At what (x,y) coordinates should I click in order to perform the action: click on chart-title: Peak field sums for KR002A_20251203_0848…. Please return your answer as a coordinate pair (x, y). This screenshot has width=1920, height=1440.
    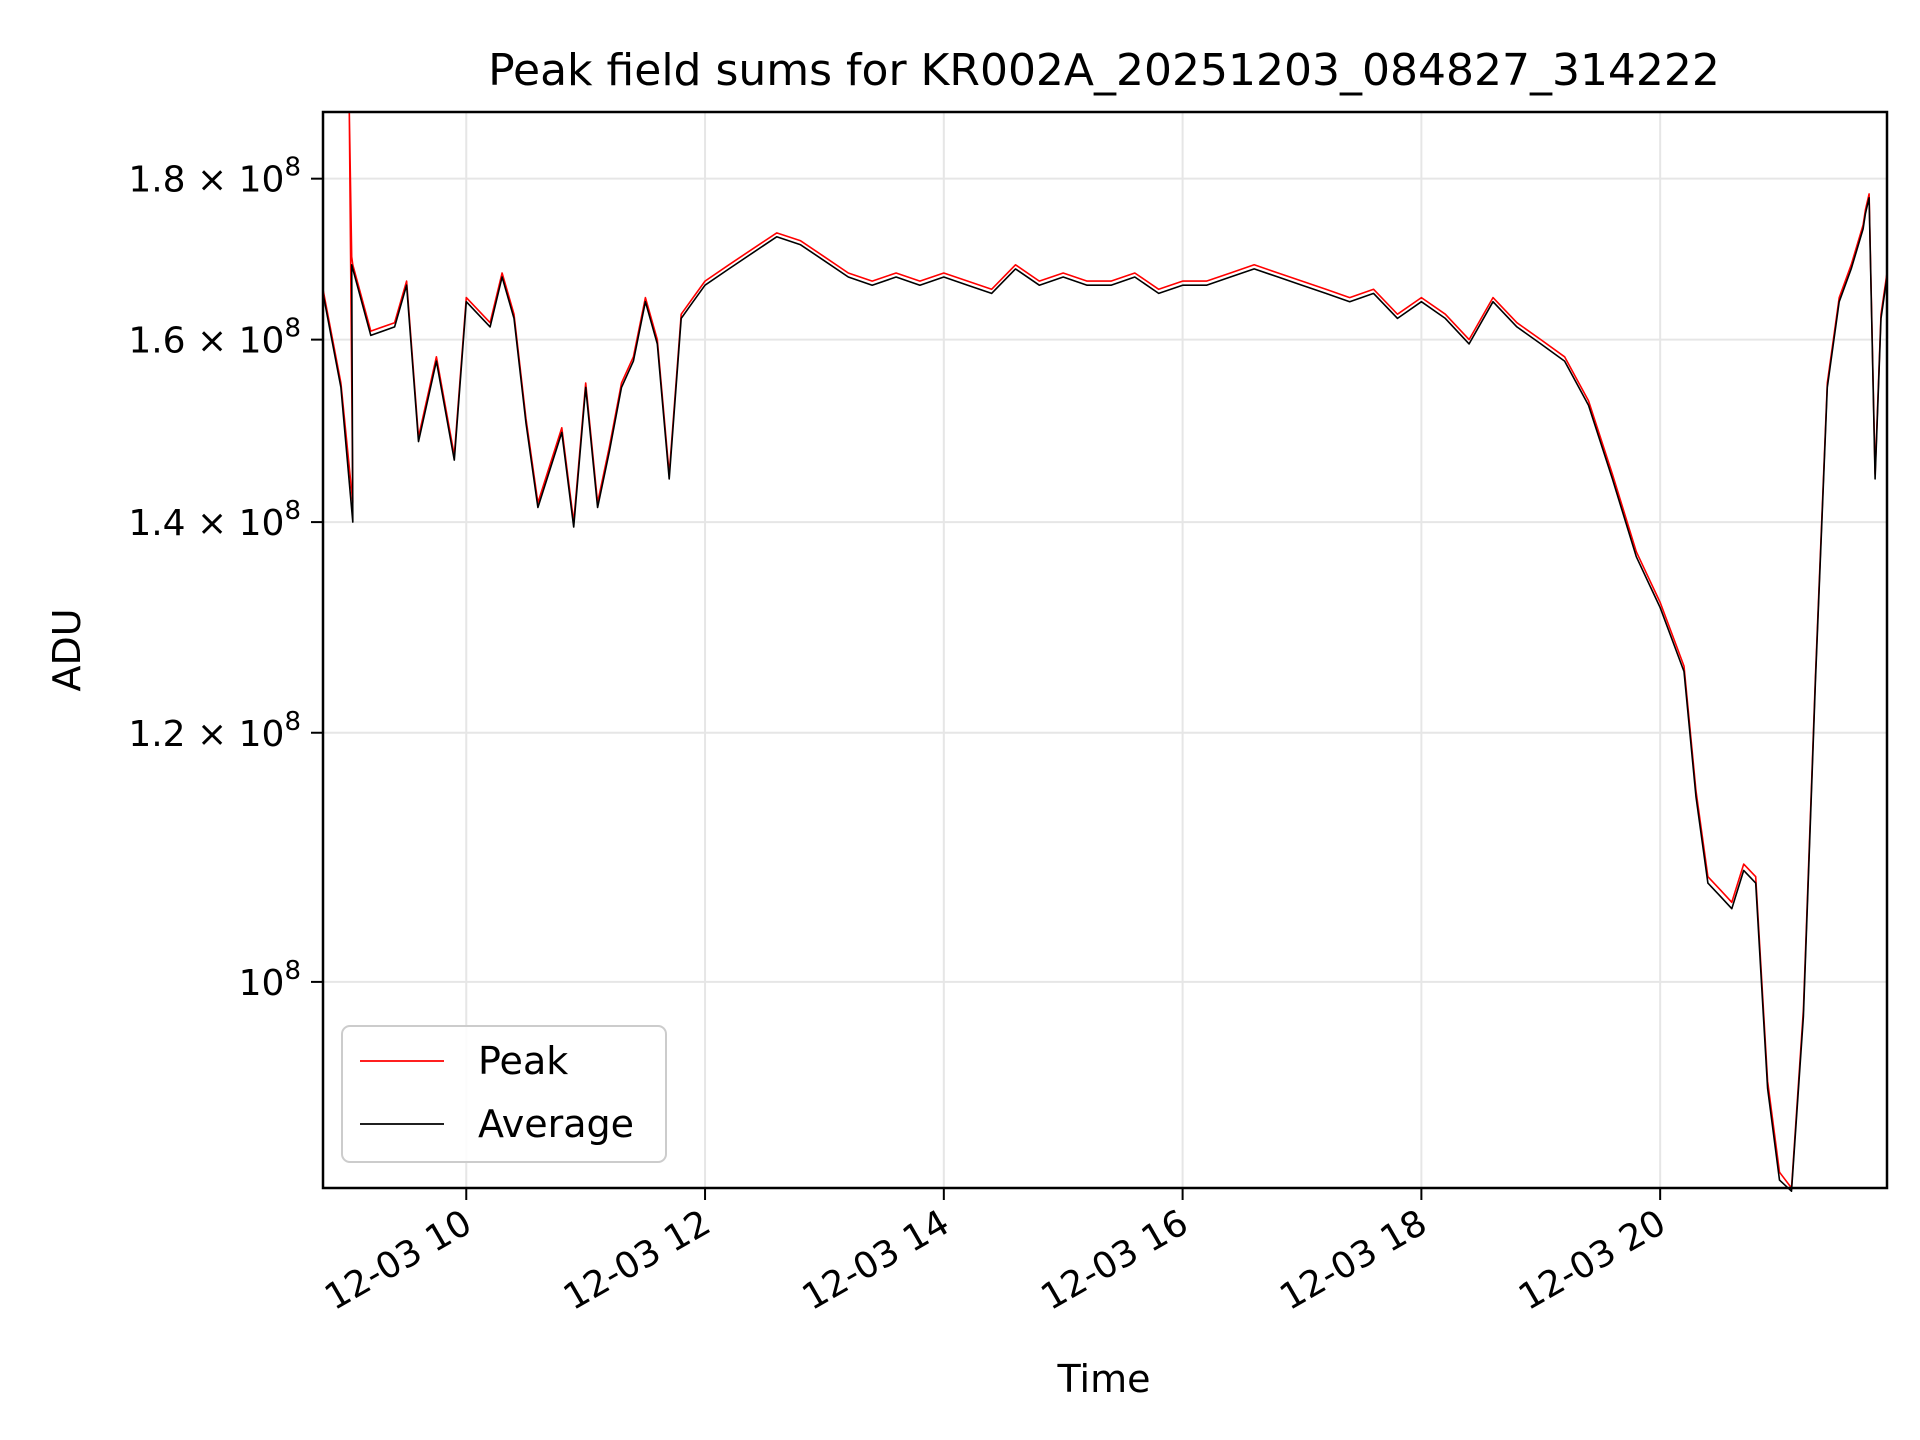
    Looking at the image, I should click on (1104, 70).